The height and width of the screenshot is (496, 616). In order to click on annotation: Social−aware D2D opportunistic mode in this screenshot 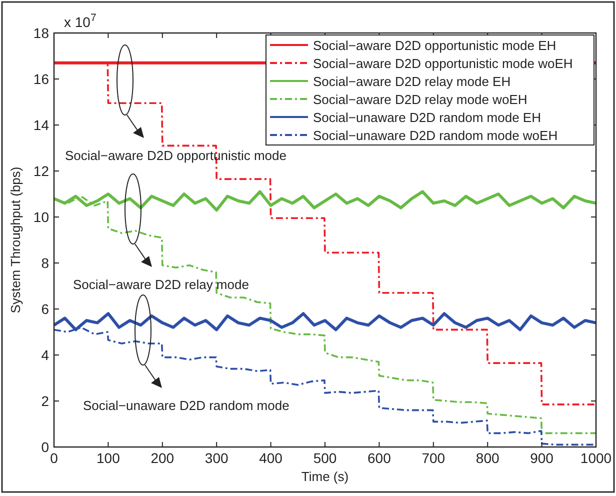, I will do `click(175, 155)`.